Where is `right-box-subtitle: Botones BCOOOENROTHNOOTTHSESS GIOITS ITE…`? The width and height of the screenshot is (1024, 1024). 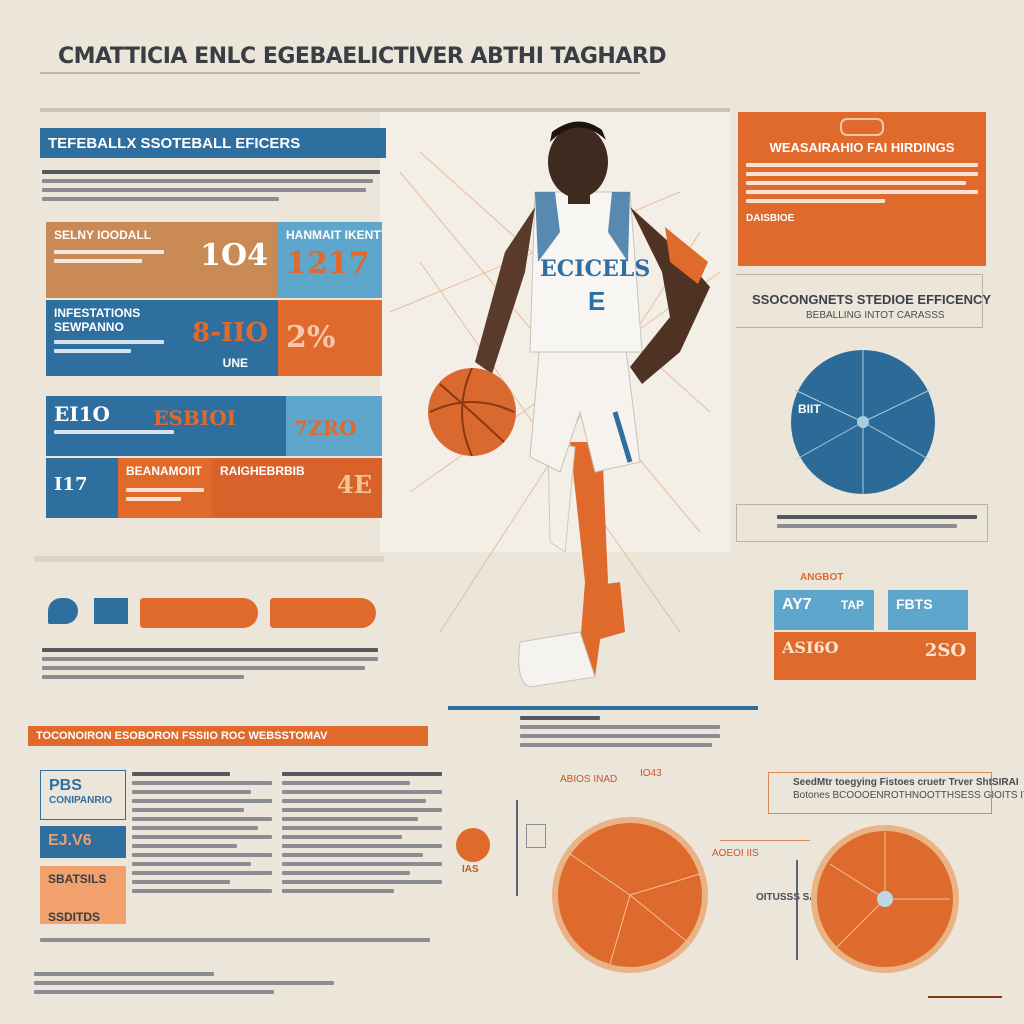 right-box-subtitle: Botones BCOOOENROTHNOOTTHSESS GIOITS ITE… is located at coordinates (908, 795).